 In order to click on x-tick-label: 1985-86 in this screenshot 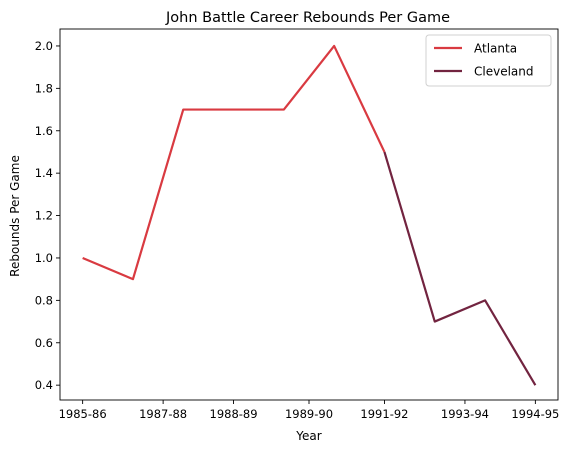, I will do `click(83, 414)`.